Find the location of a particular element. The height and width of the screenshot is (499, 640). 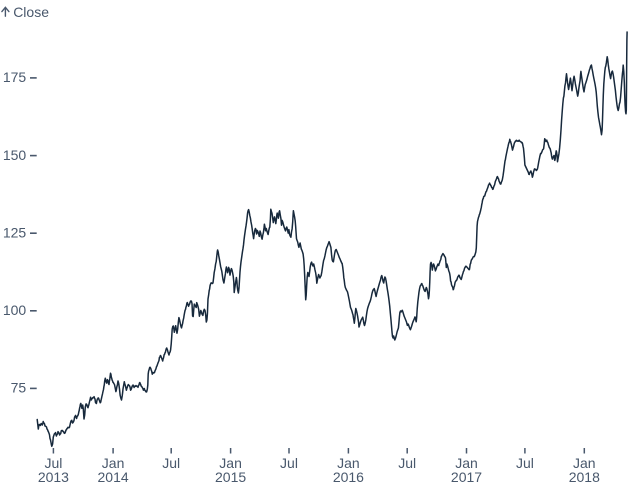

svg-text: 2014 is located at coordinates (113, 477).